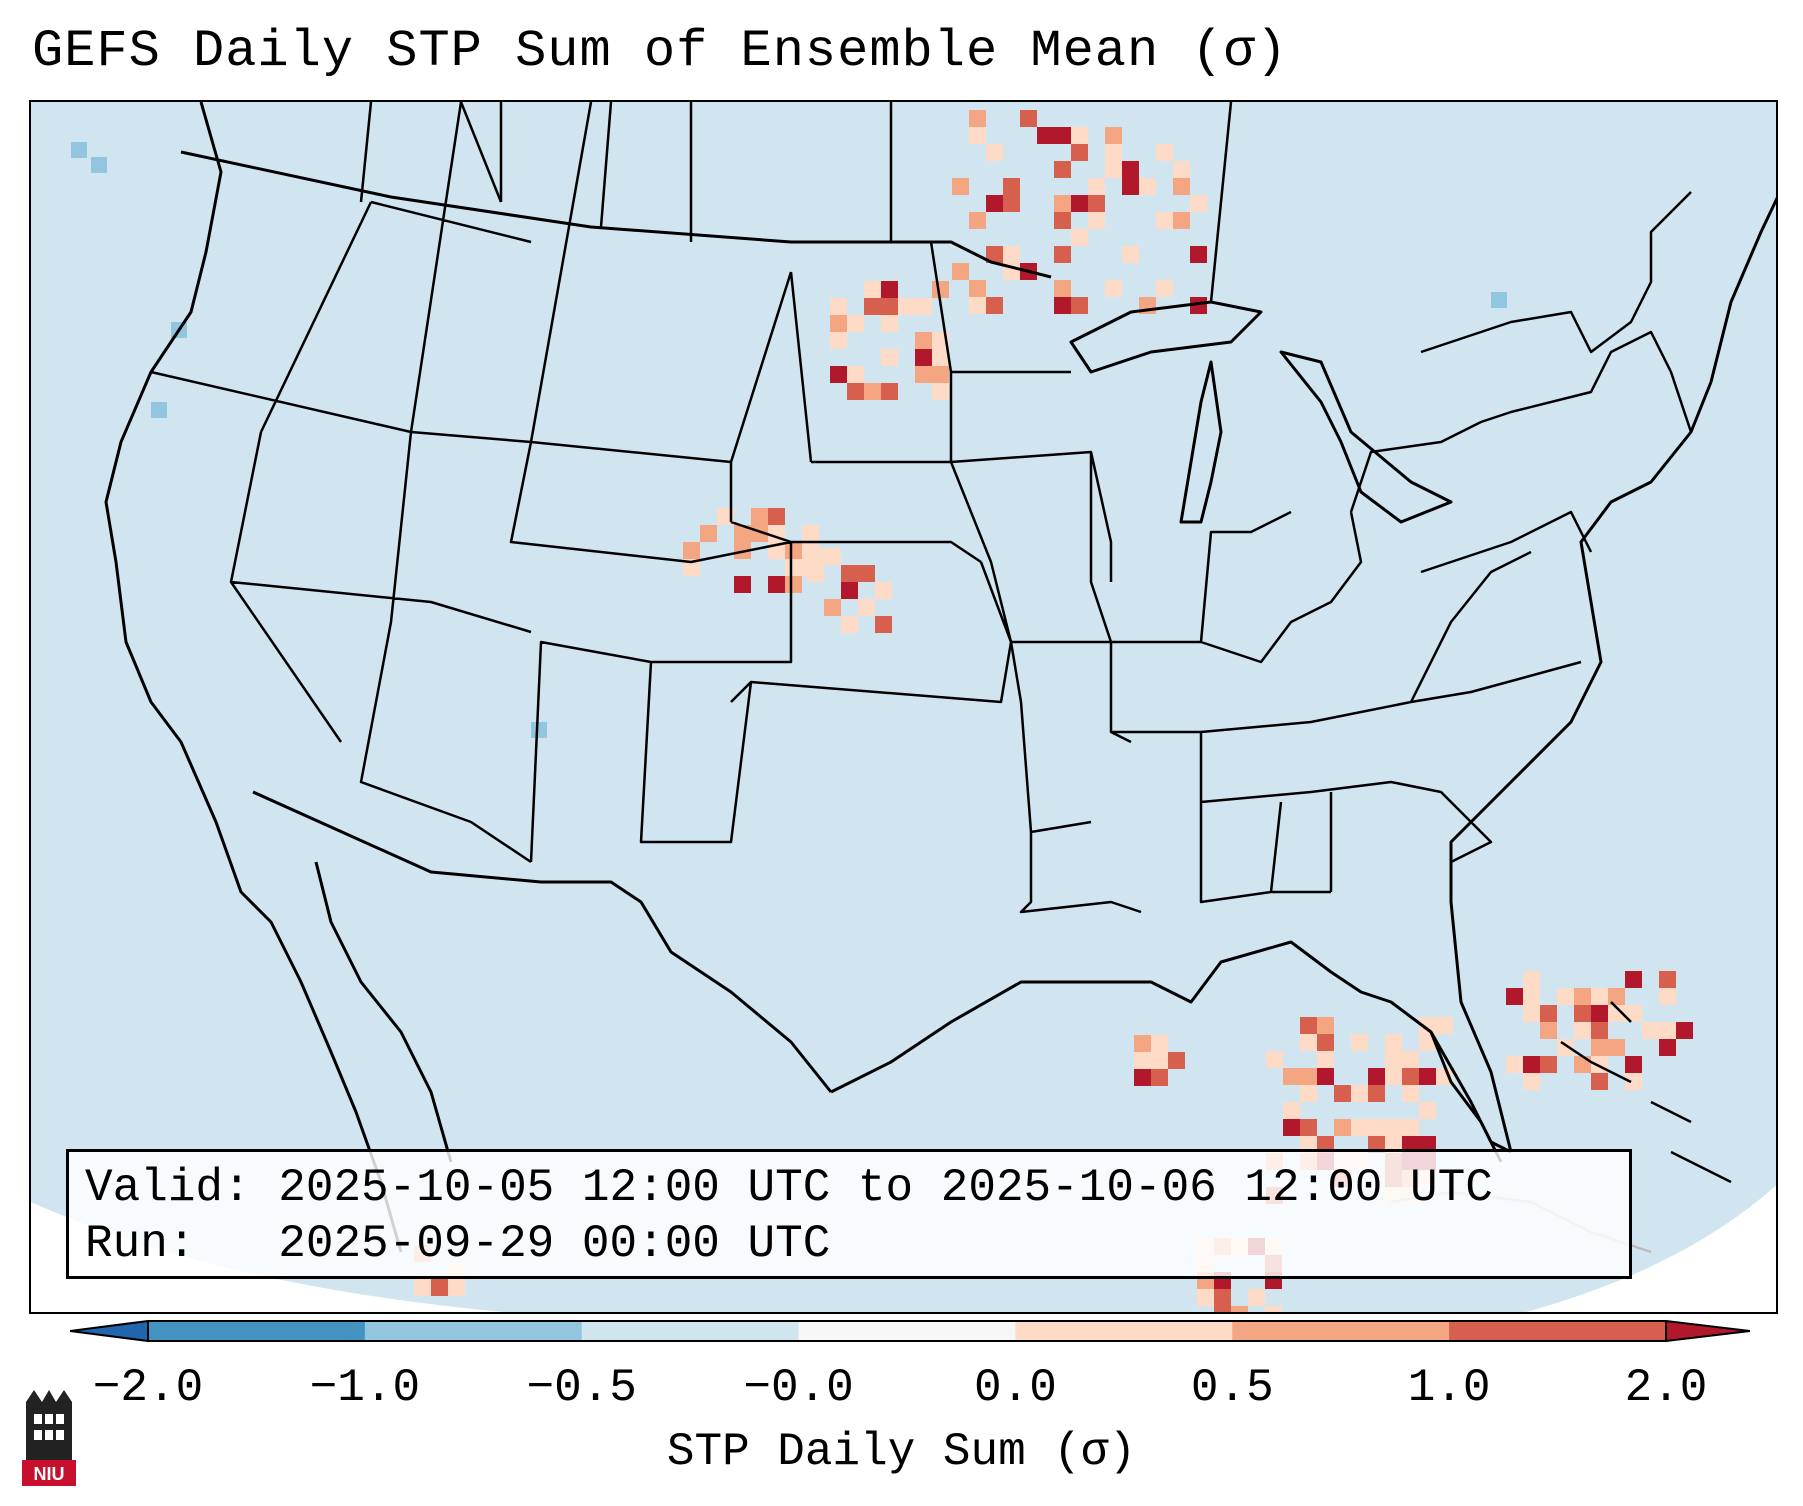  I want to click on colorbar-segments, so click(907, 1331).